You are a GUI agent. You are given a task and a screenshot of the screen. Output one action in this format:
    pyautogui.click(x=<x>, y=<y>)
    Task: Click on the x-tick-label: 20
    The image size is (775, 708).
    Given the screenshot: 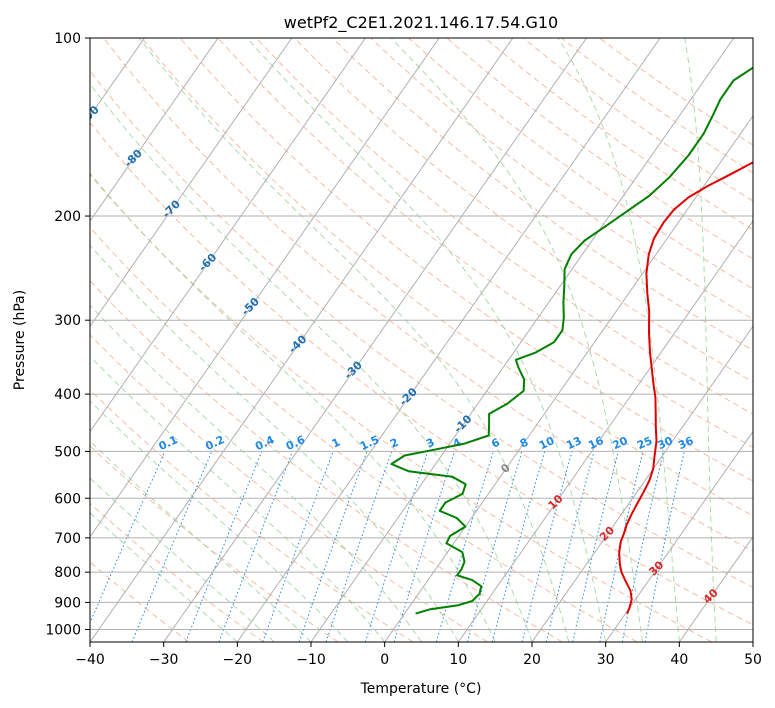 What is the action you would take?
    pyautogui.click(x=532, y=660)
    